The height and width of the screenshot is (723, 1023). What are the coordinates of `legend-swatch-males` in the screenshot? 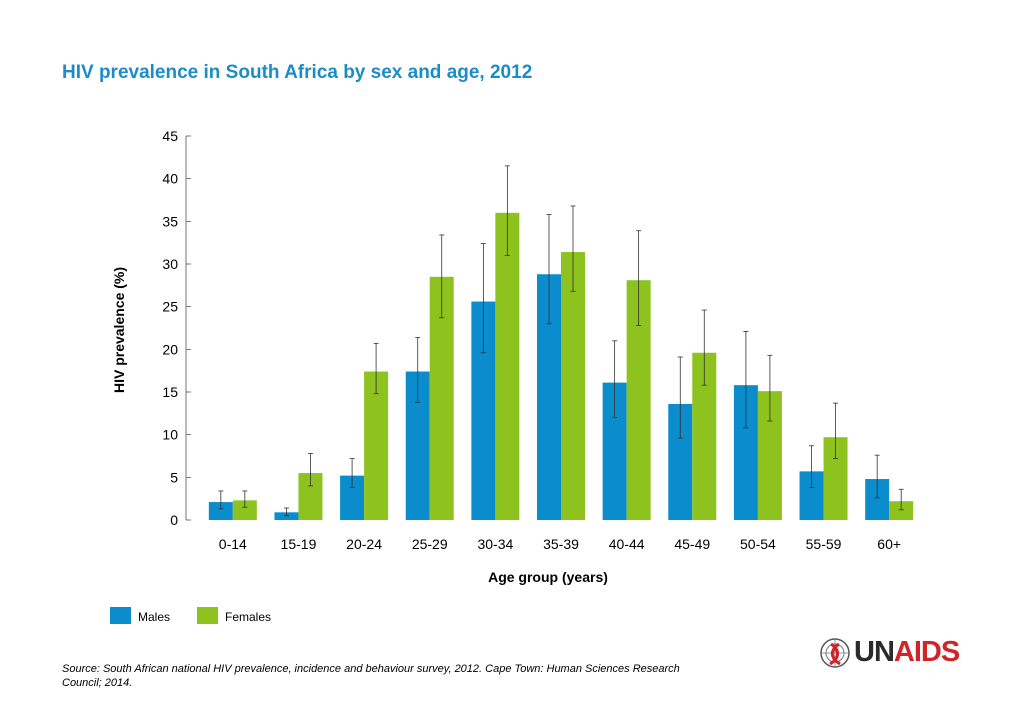 It's located at (120, 615).